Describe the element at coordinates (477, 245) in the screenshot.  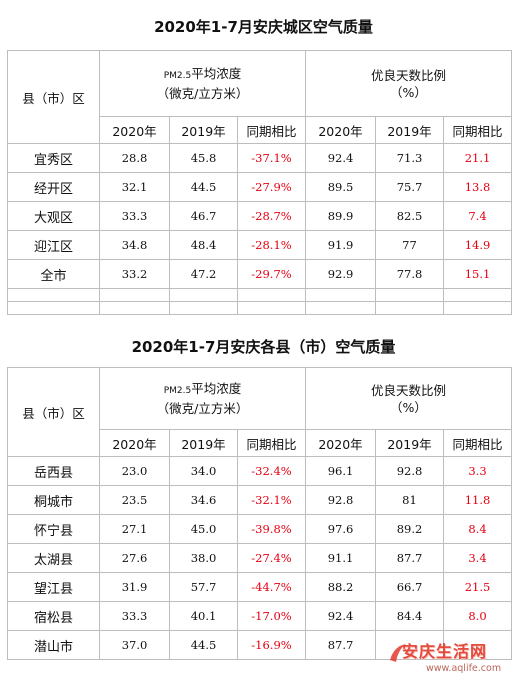
I see `ratio-change-cell: 14.9` at that location.